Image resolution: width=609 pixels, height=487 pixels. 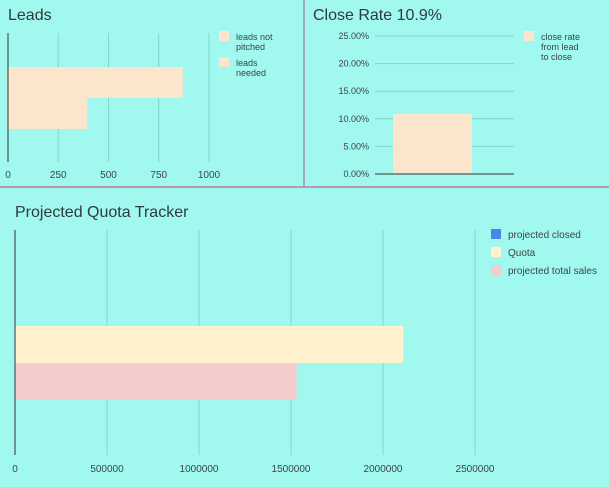 I want to click on leads-x-tick-label: 250, so click(x=58, y=175).